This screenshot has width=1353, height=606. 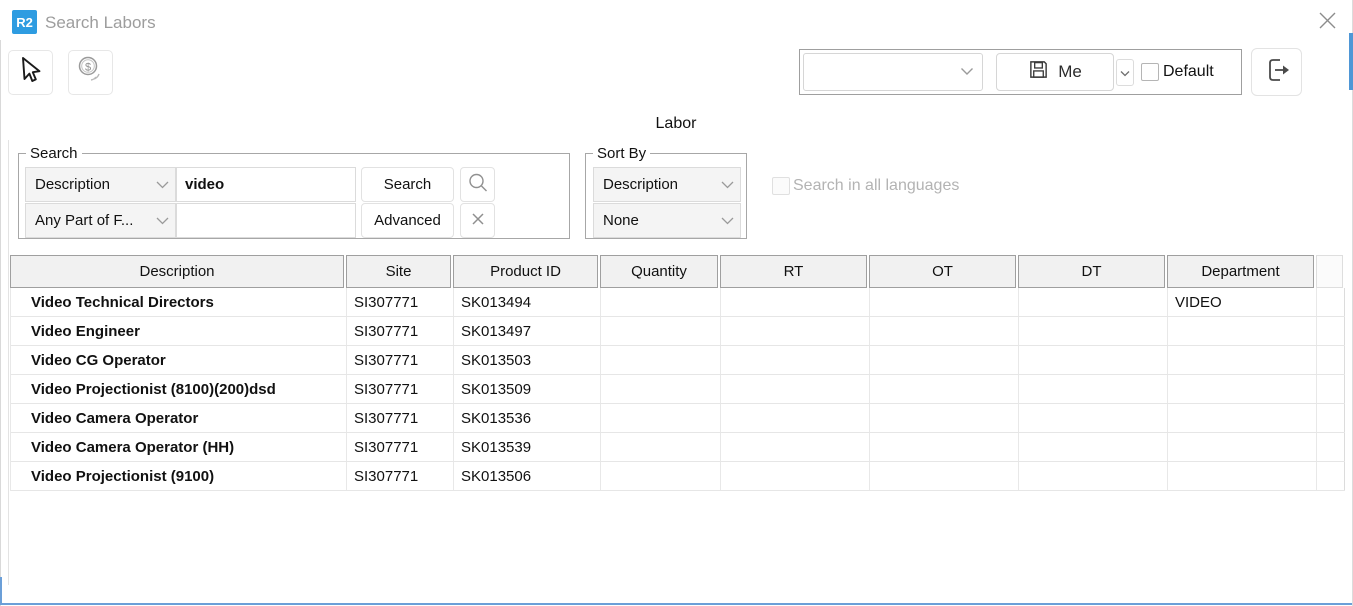 What do you see at coordinates (1091, 271) in the screenshot?
I see `column-header-dt: DT` at bounding box center [1091, 271].